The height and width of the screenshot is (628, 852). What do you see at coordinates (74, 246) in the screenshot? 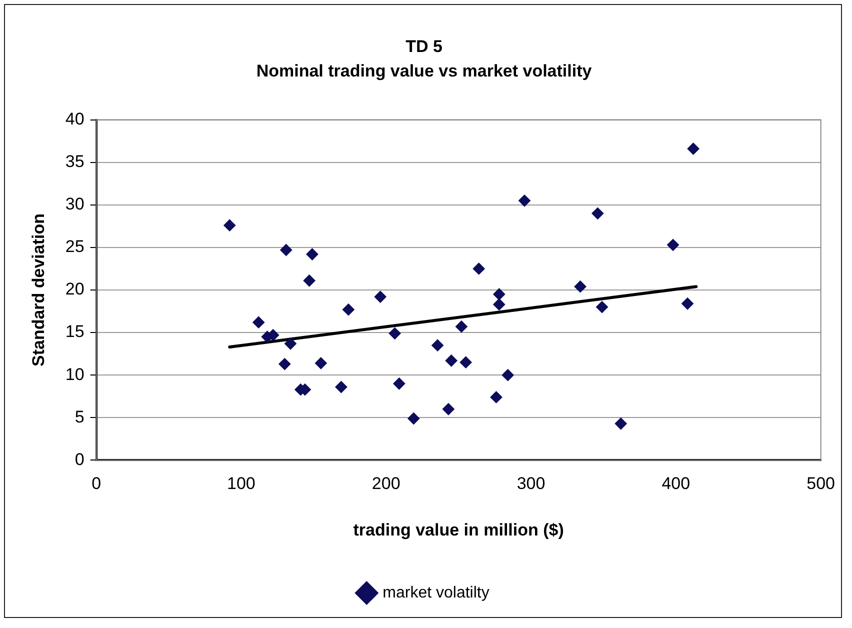
I see `y-tick-label: 25` at bounding box center [74, 246].